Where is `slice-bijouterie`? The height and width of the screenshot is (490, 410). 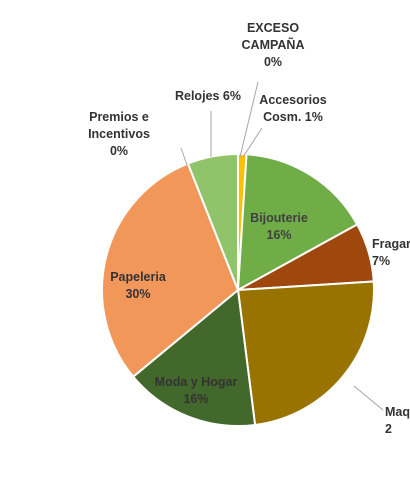 slice-bijouterie is located at coordinates (297, 222).